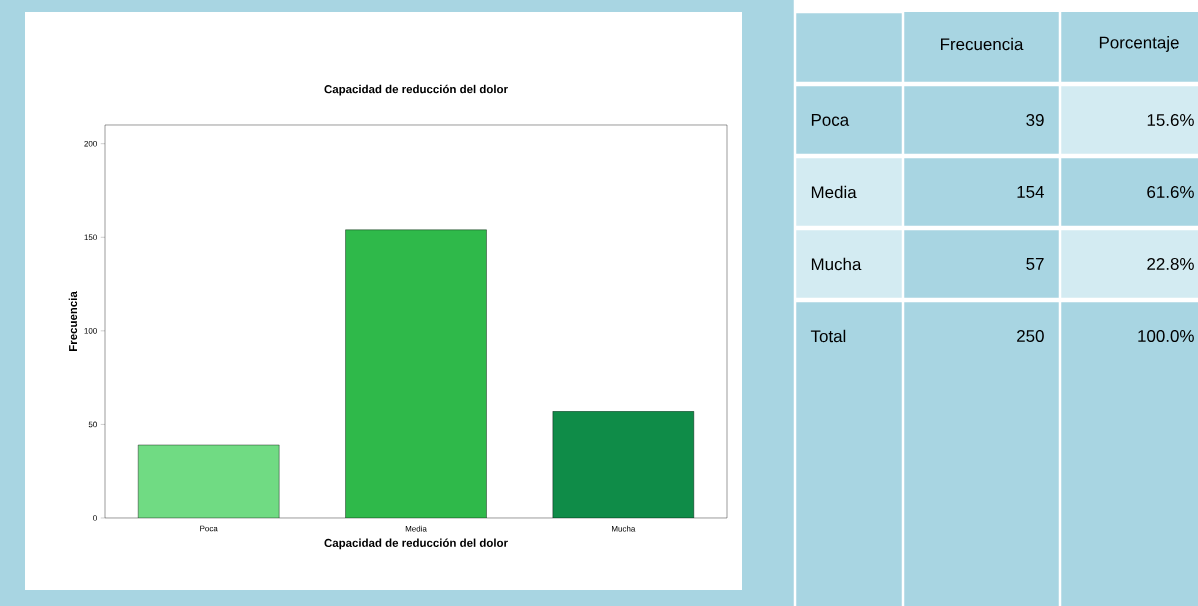  What do you see at coordinates (1170, 191) in the screenshot?
I see `data-label: 61.6%` at bounding box center [1170, 191].